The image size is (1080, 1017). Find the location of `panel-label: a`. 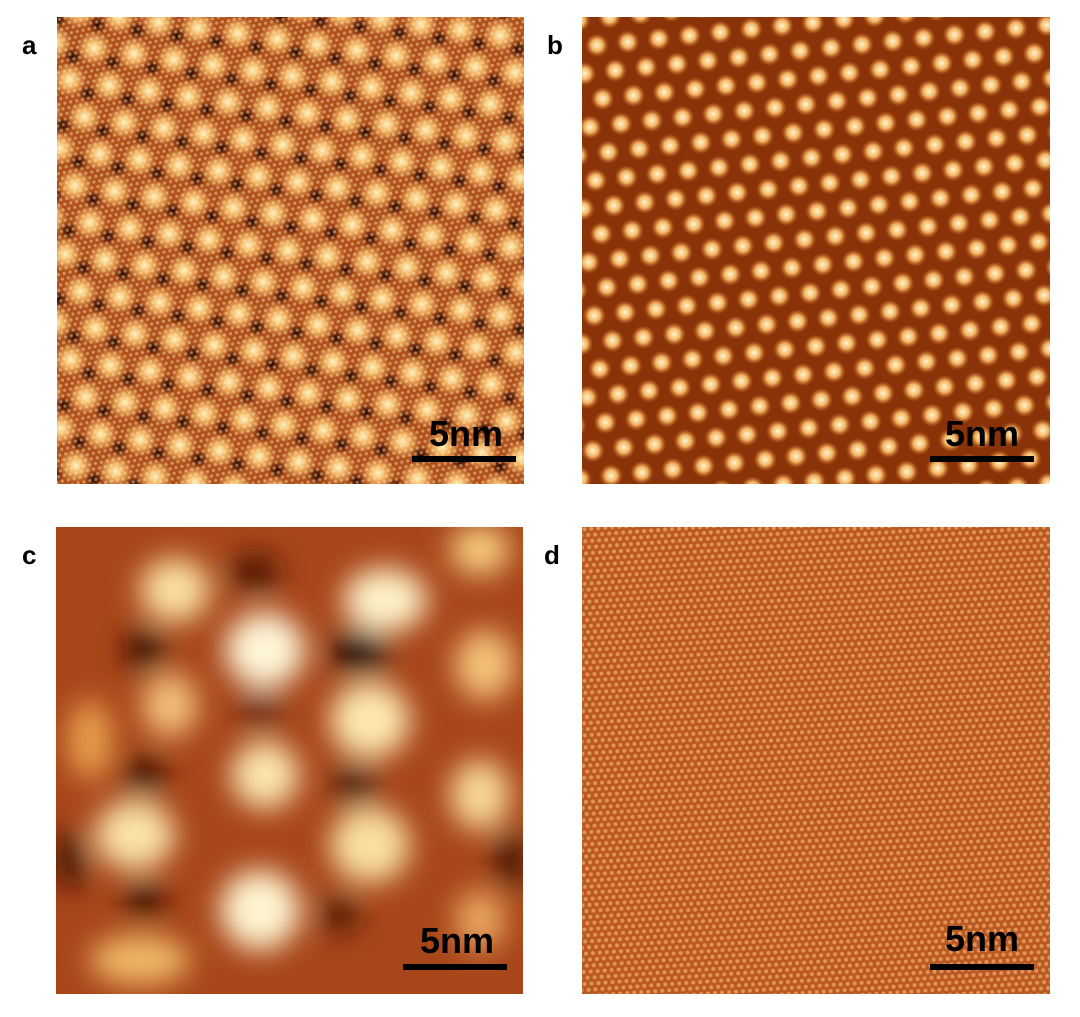

panel-label: a is located at coordinates (29, 45).